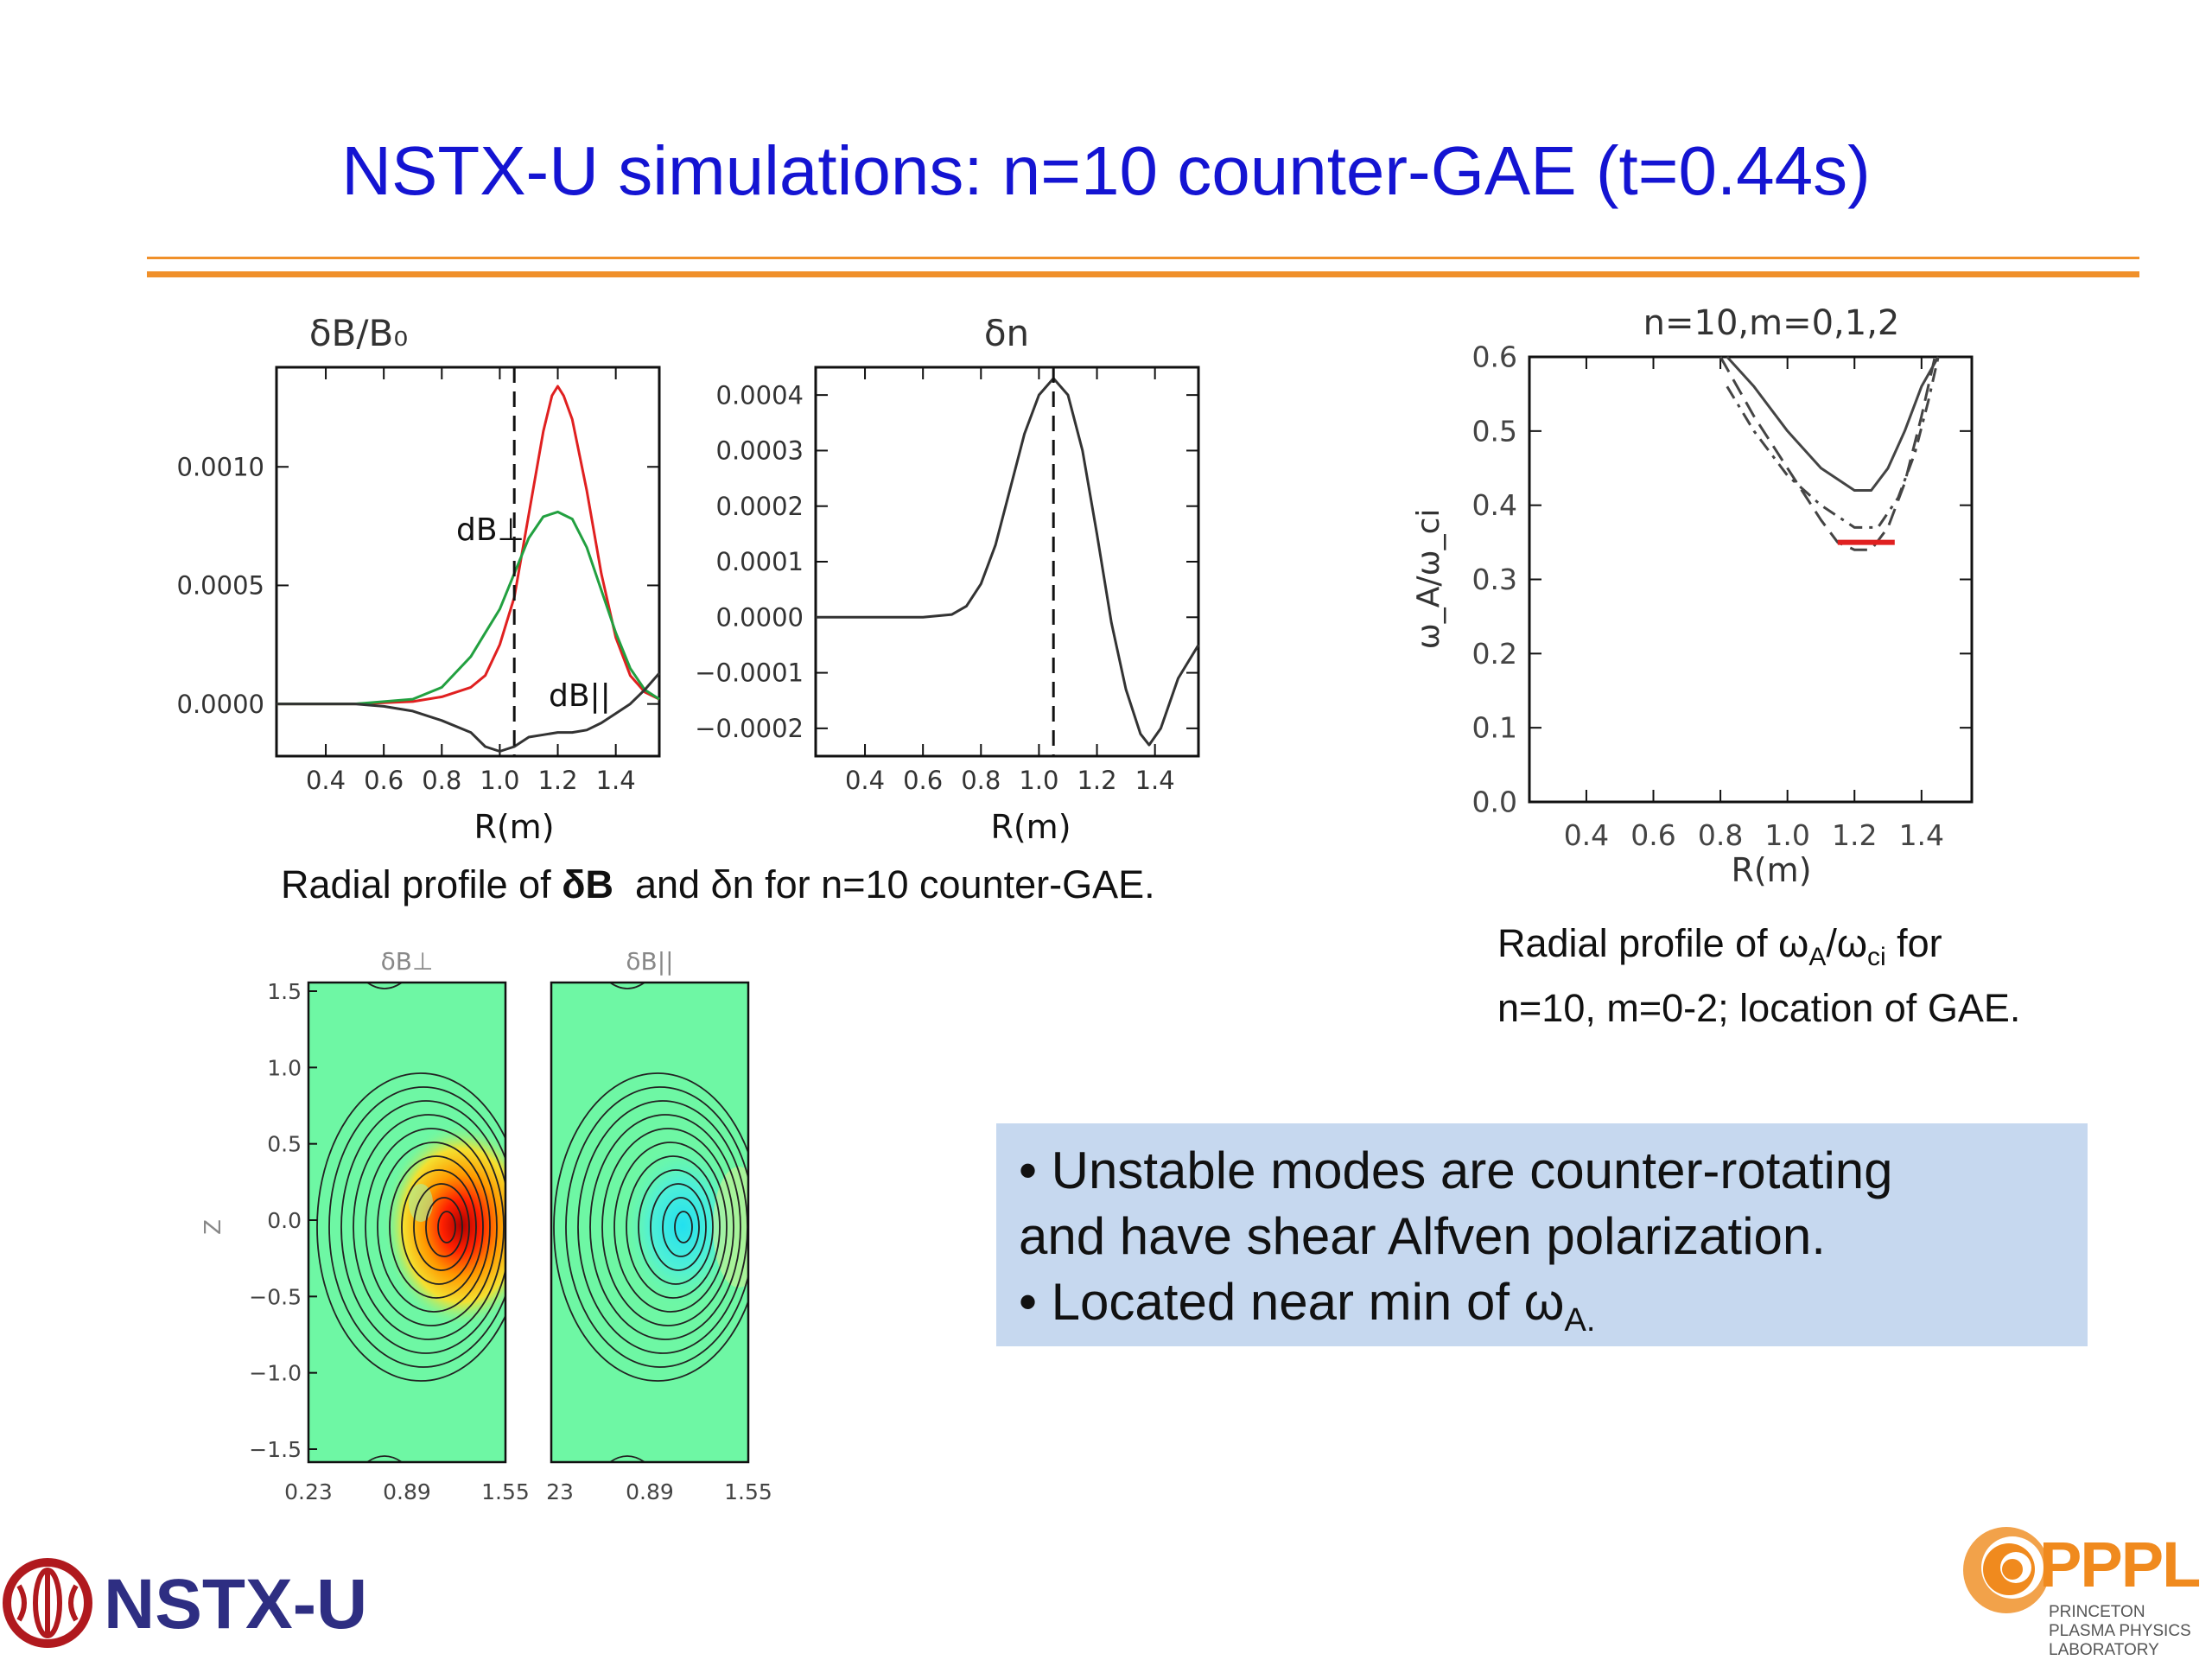 The image size is (2212, 1660). I want to click on y-tick-label: 0.1, so click(1494, 728).